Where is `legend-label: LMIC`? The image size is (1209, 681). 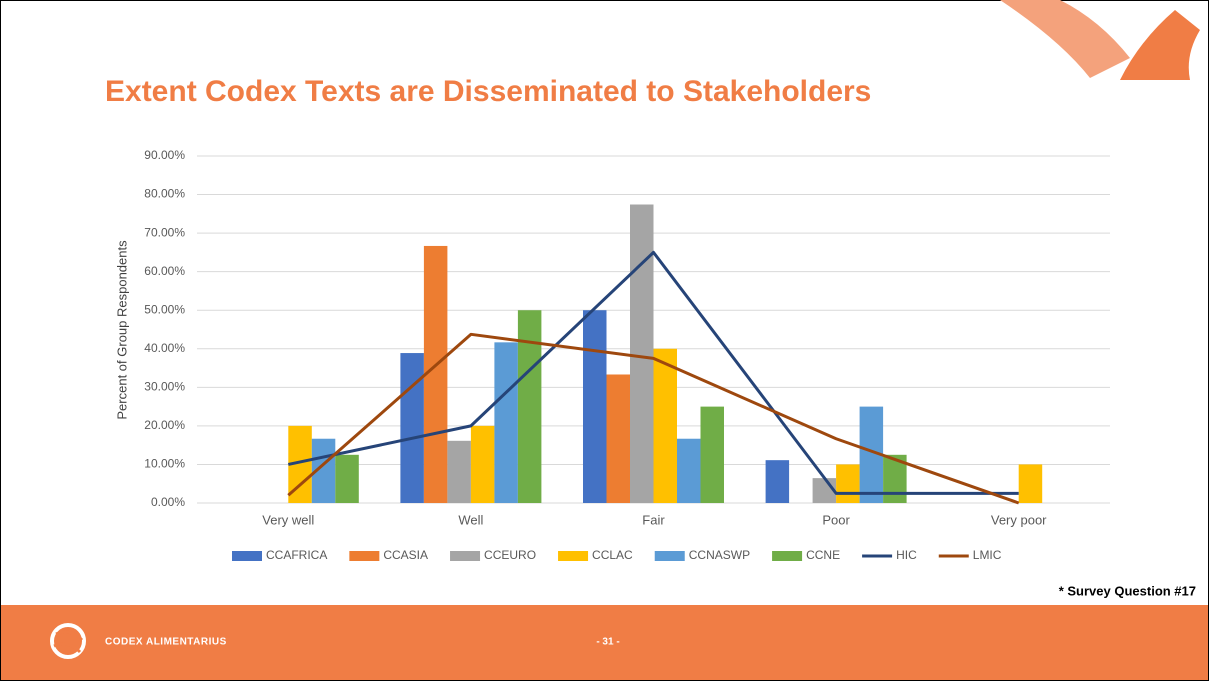 legend-label: LMIC is located at coordinates (987, 555).